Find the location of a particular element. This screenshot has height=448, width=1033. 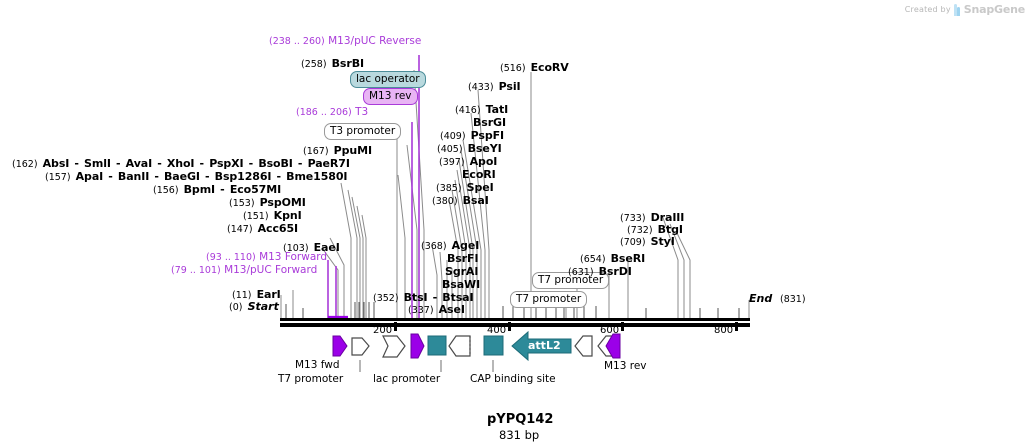

enzyme-name: Bme1580I is located at coordinates (317, 176).